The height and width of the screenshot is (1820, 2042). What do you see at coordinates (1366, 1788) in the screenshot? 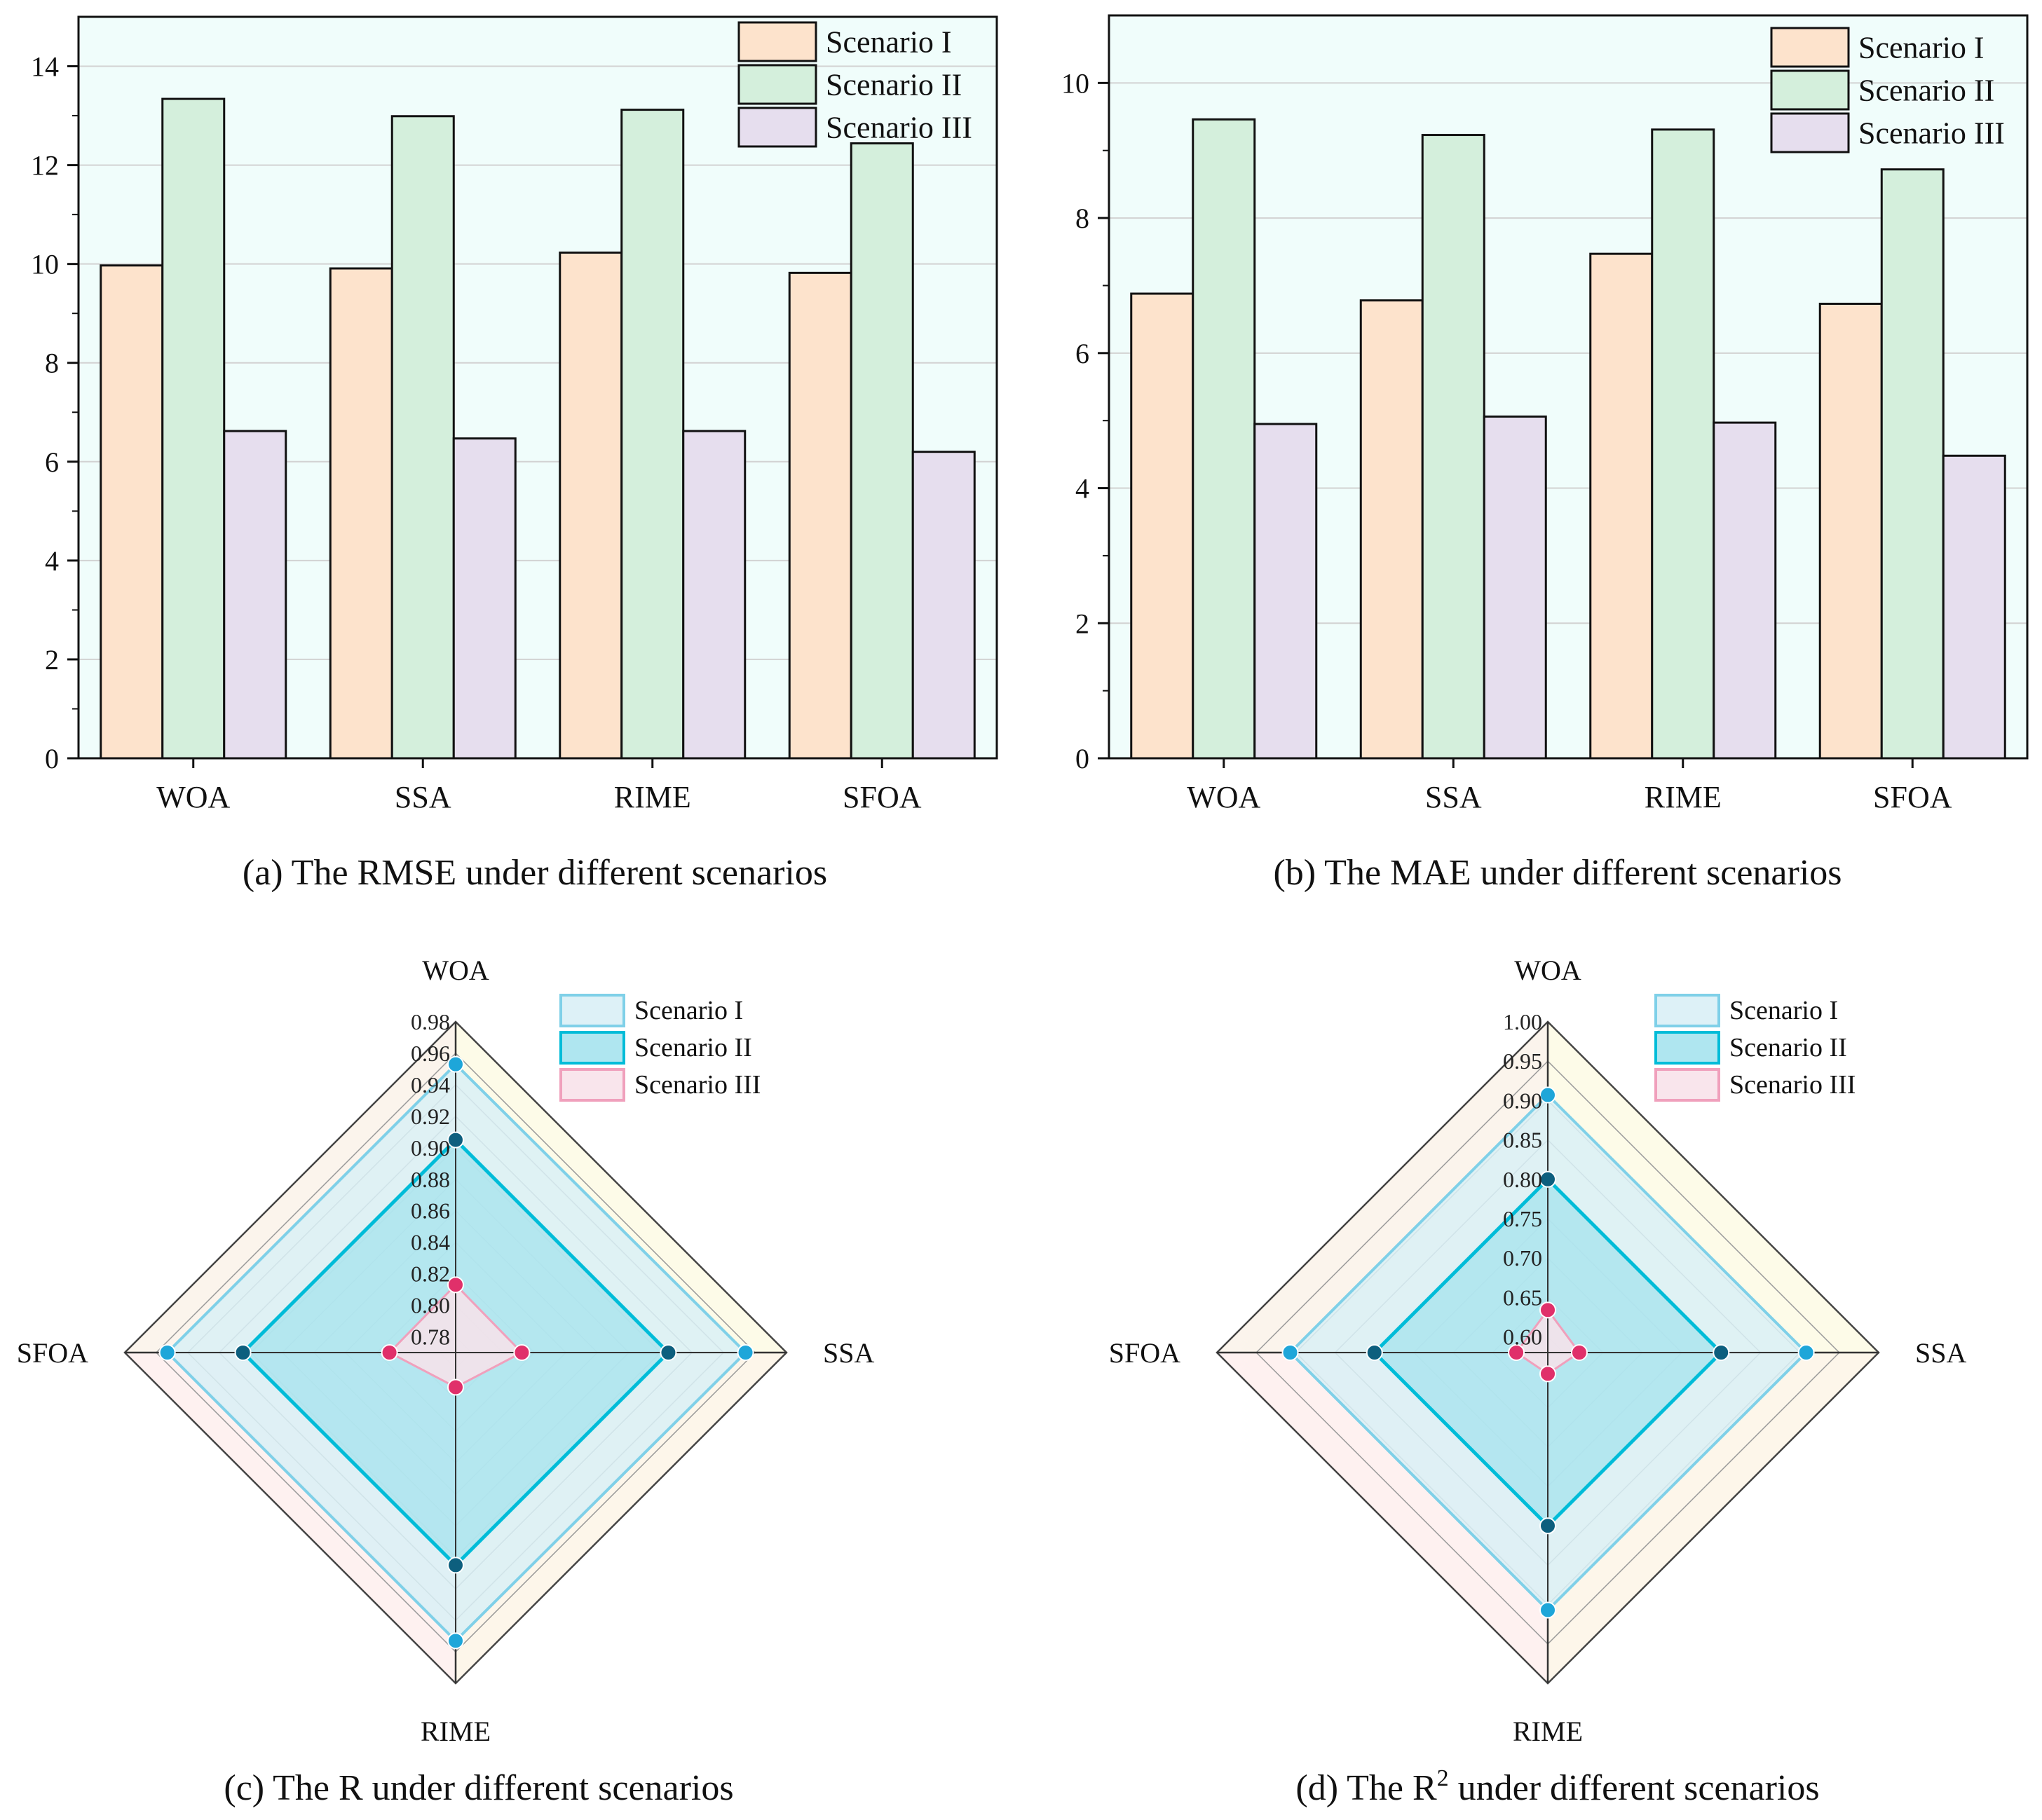
I see `caption-d-prefix: (d) The R` at bounding box center [1366, 1788].